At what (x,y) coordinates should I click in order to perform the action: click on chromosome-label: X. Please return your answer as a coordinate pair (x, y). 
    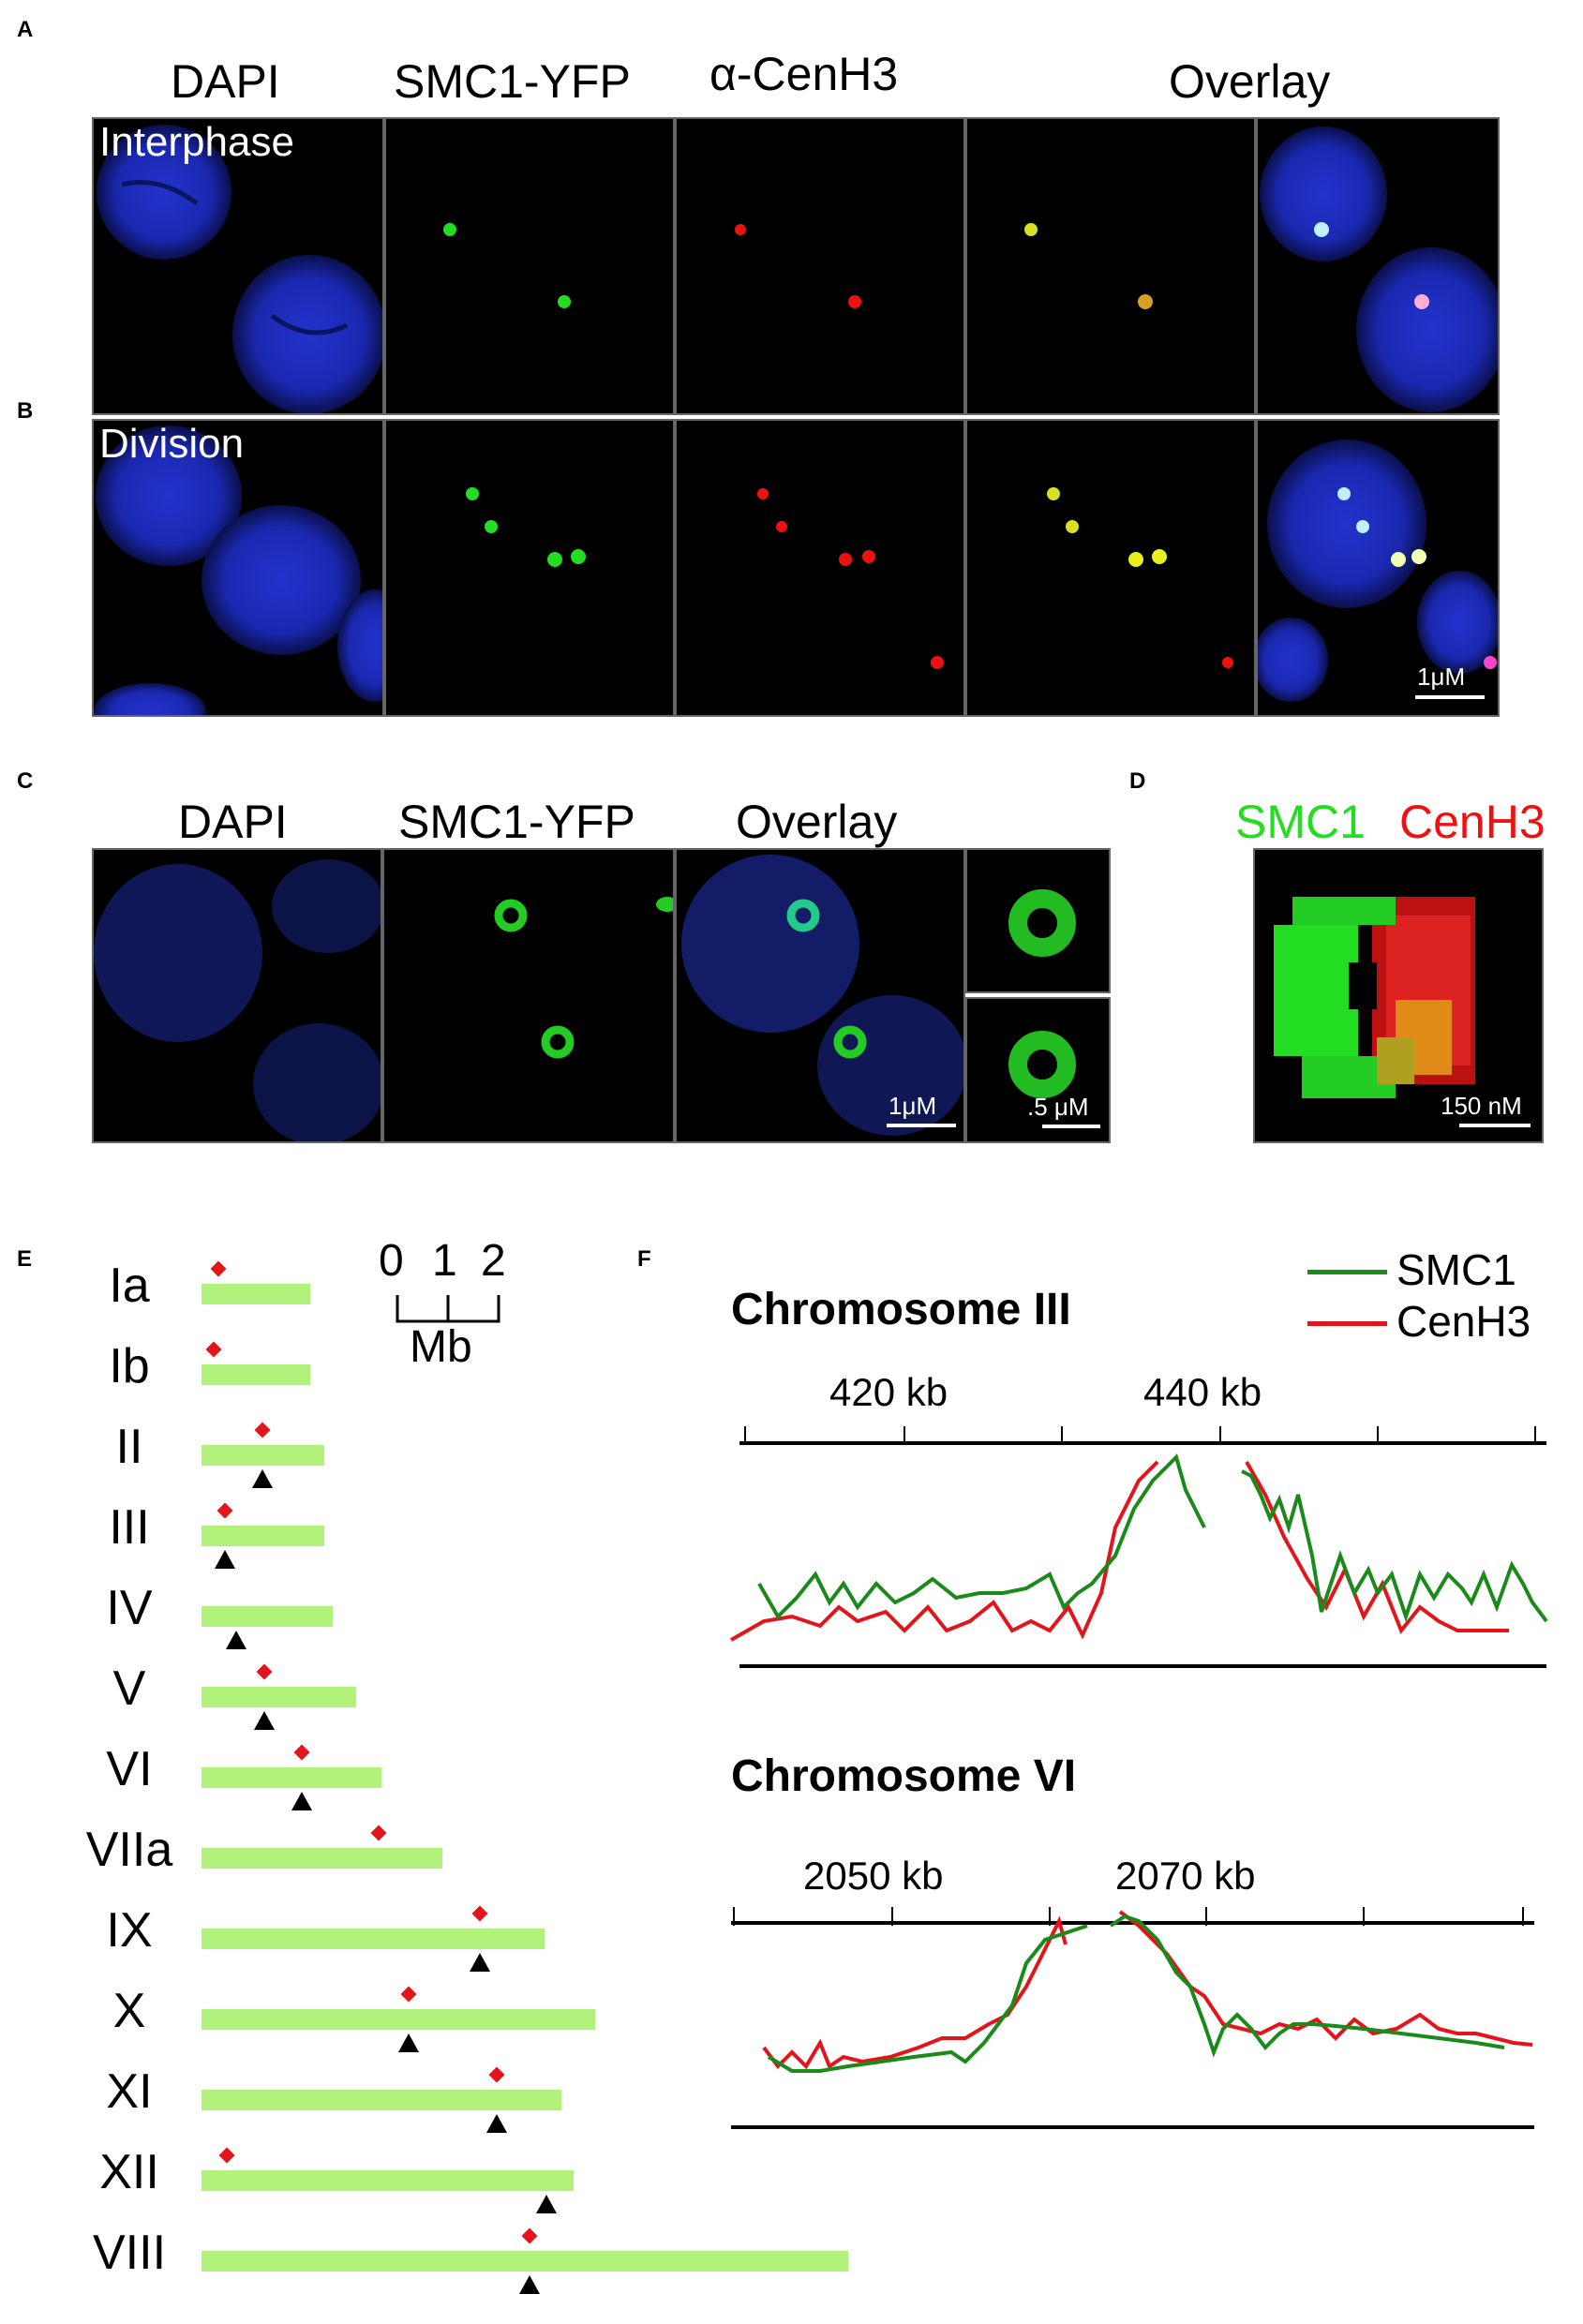
    Looking at the image, I should click on (129, 2011).